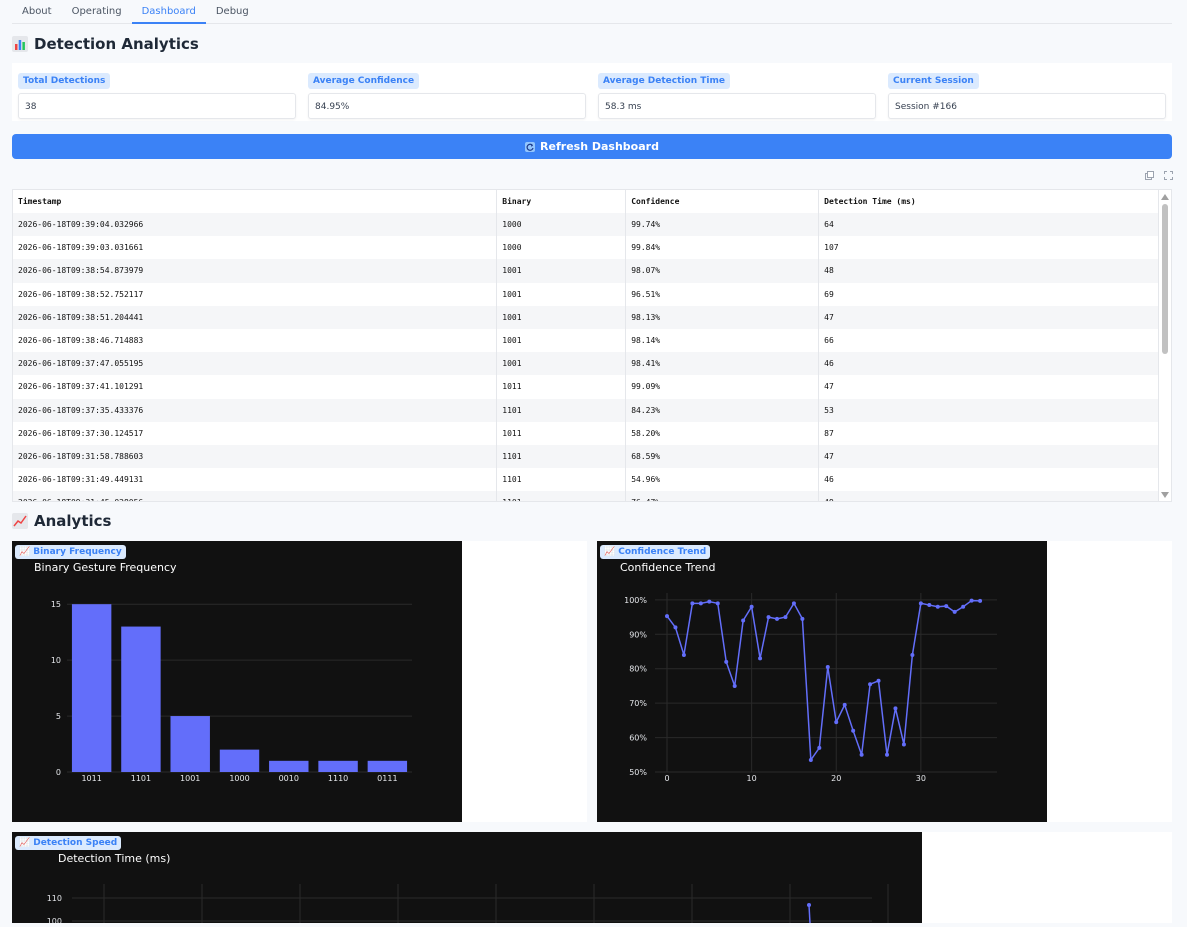 This screenshot has height=927, width=1187. What do you see at coordinates (232, 11) in the screenshot?
I see `tab-debug: Debug` at bounding box center [232, 11].